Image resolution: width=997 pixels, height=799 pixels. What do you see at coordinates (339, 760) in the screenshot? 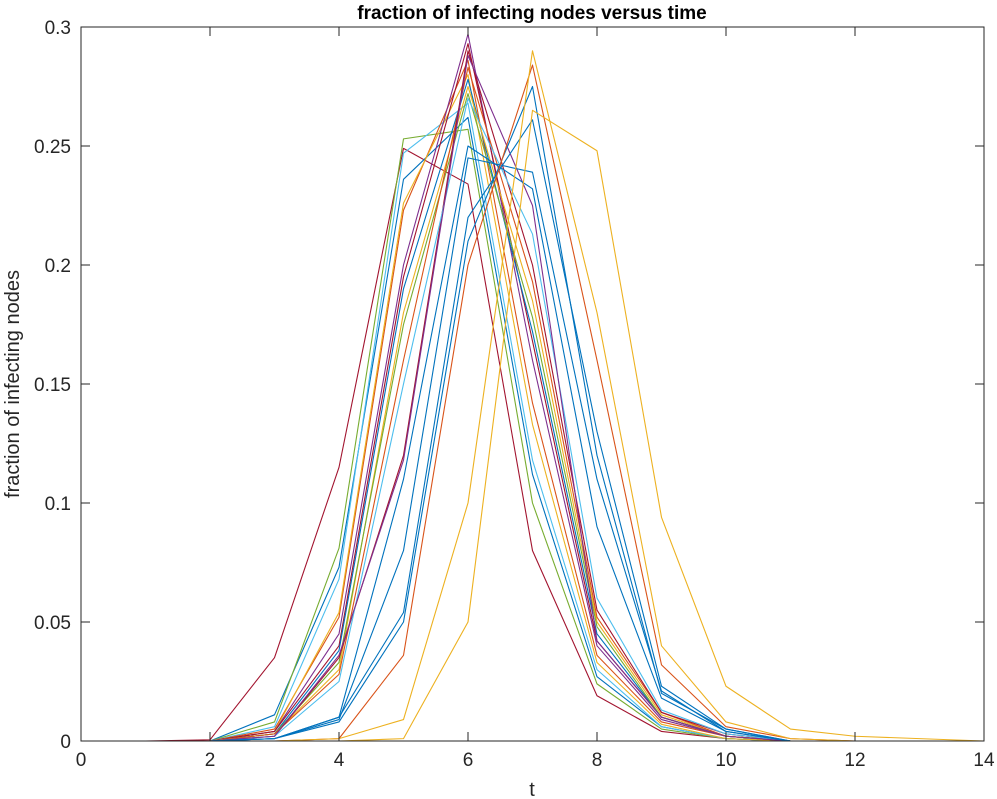
I see `x-tick-label: 4` at bounding box center [339, 760].